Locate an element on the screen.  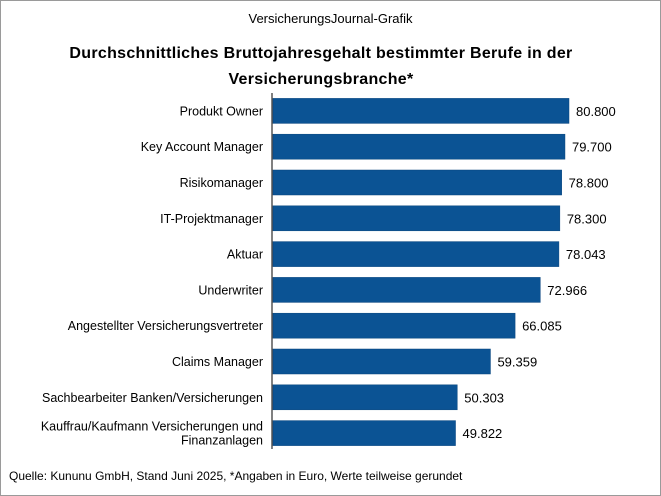
category-label: Claims Manager is located at coordinates (217, 362).